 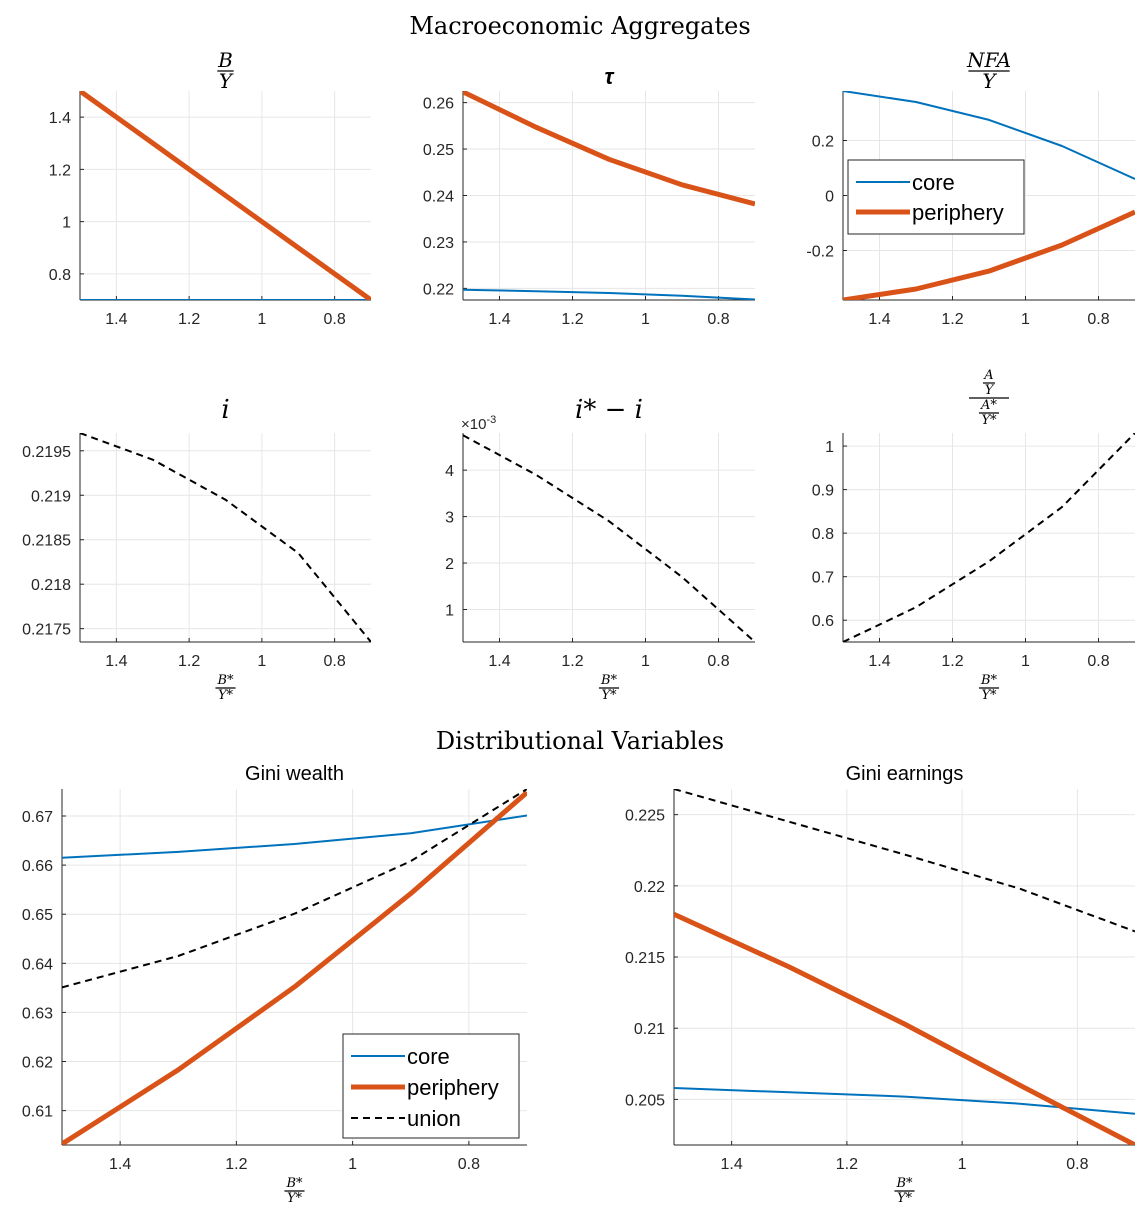 What do you see at coordinates (990, 390) in the screenshot?
I see `chart-title-upper-denominator: Y` at bounding box center [990, 390].